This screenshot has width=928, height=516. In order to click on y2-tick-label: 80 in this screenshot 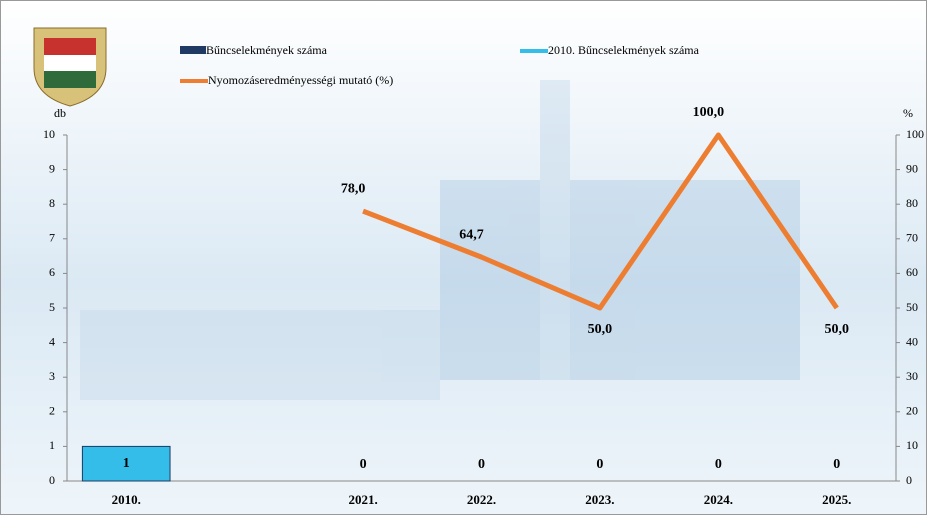, I will do `click(912, 203)`.